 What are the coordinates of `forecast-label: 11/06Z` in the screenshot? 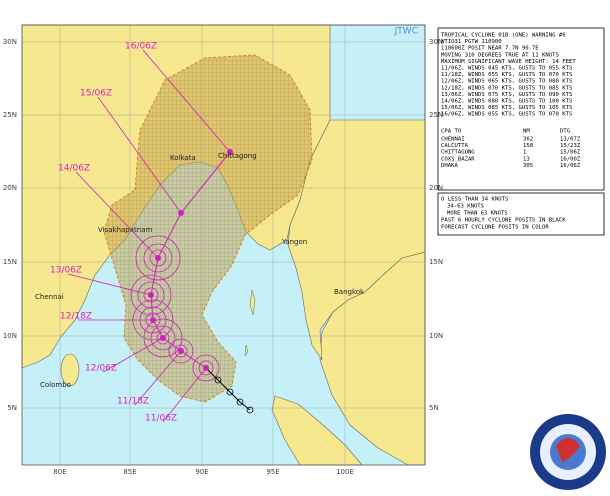 It's located at (161, 419).